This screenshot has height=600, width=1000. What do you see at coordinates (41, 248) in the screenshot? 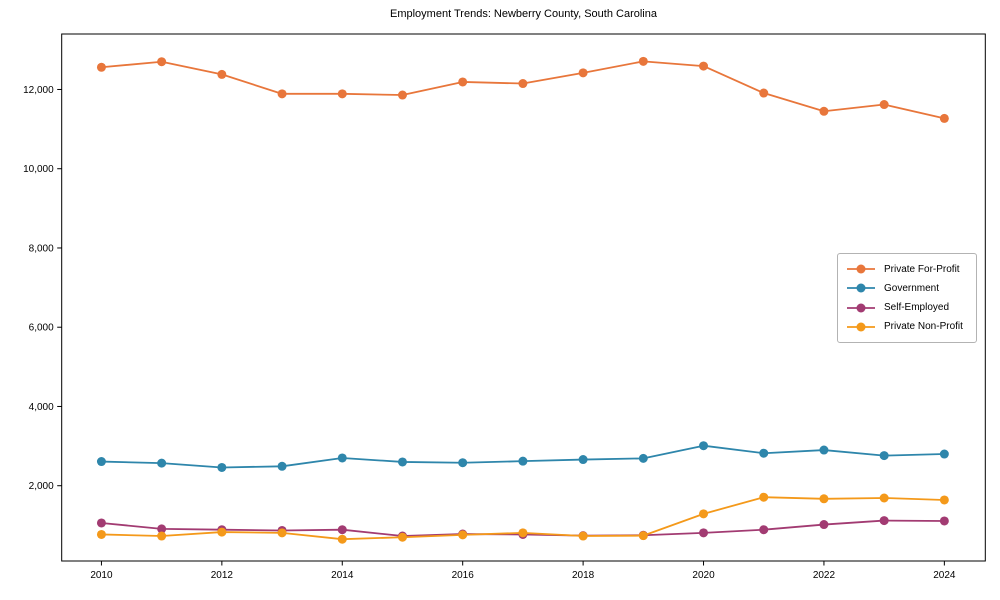
I see `y-tick-label: 8,000` at bounding box center [41, 248].